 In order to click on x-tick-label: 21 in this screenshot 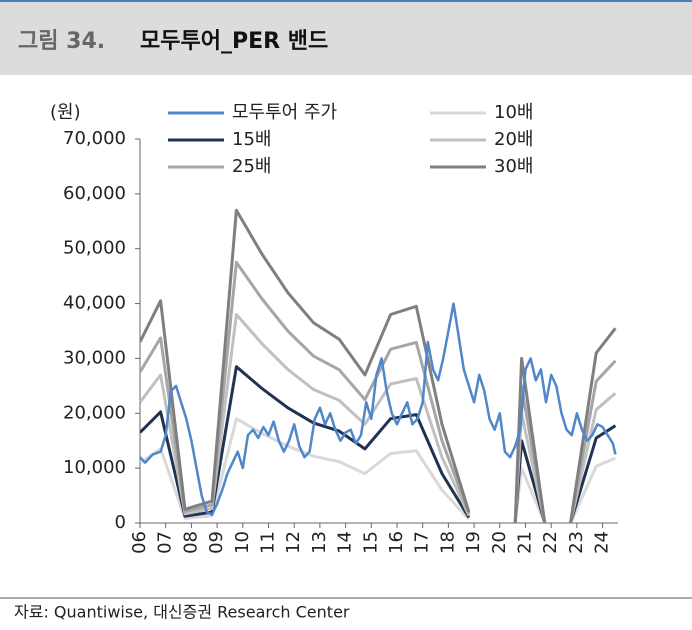, I will do `click(524, 542)`.